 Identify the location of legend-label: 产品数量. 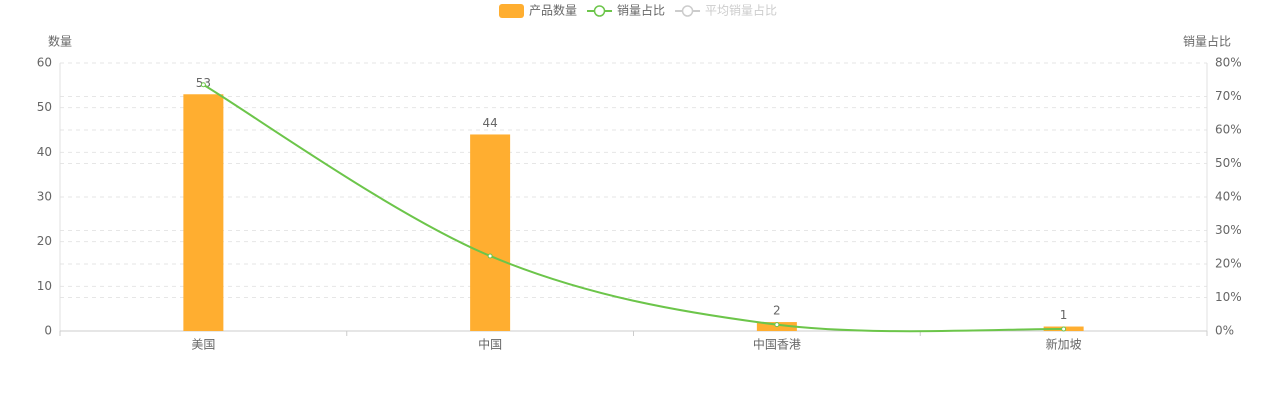
(553, 10).